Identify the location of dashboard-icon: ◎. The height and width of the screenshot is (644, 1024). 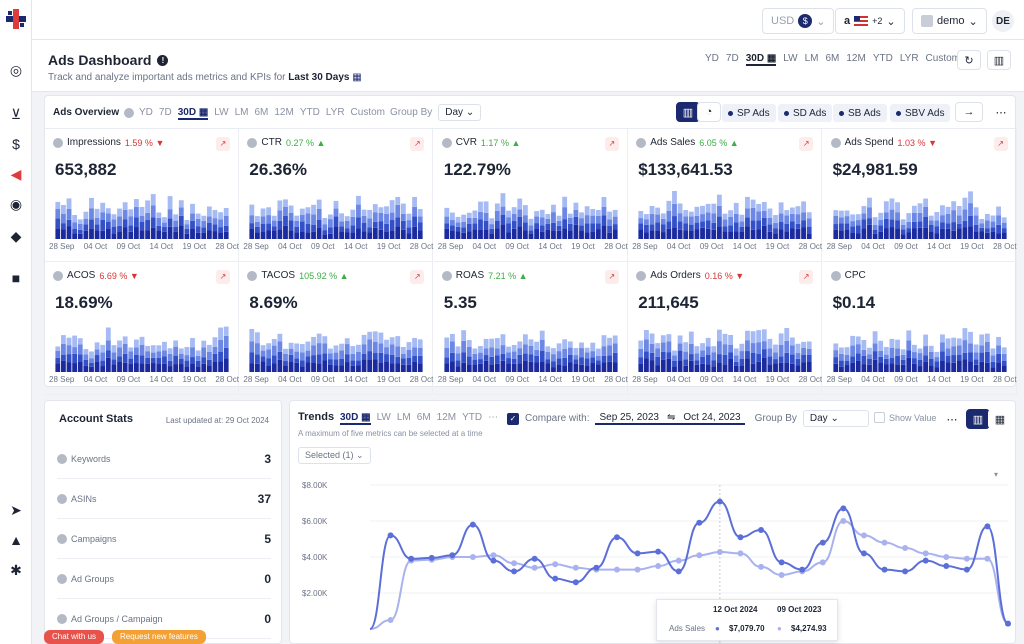
(16, 70).